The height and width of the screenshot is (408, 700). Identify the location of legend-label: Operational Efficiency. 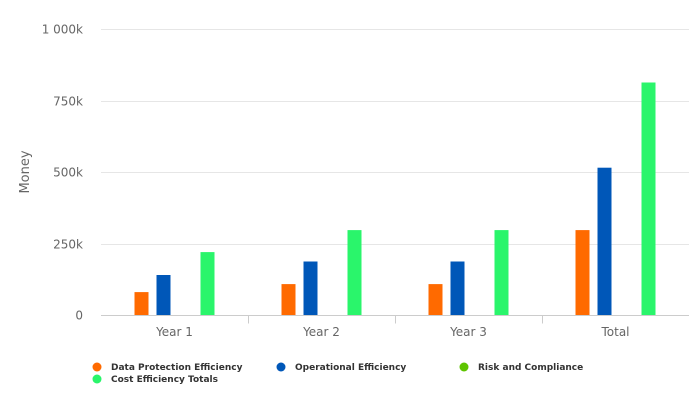
(350, 368).